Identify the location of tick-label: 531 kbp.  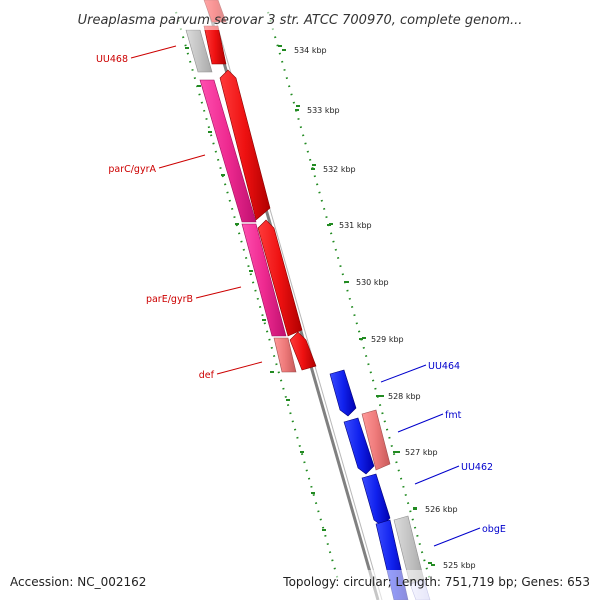
(355, 225).